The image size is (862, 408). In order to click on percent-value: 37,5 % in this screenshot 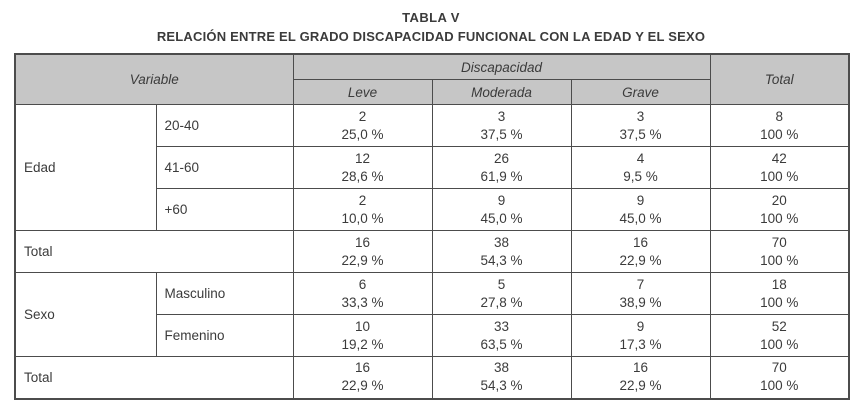, I will do `click(501, 134)`.